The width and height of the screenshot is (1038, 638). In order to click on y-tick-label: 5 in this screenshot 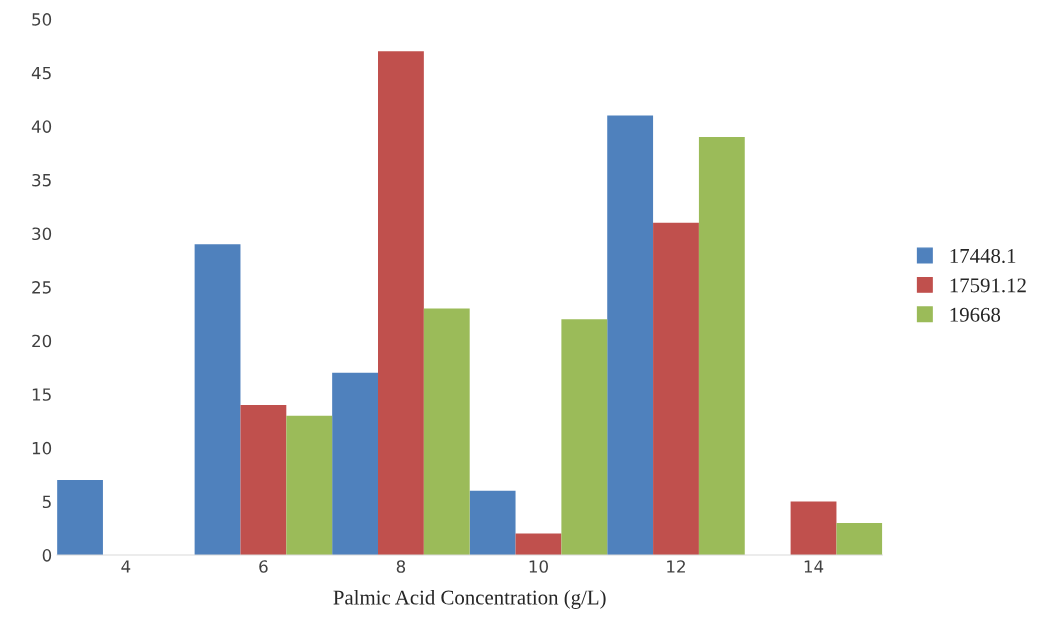, I will do `click(46, 502)`.